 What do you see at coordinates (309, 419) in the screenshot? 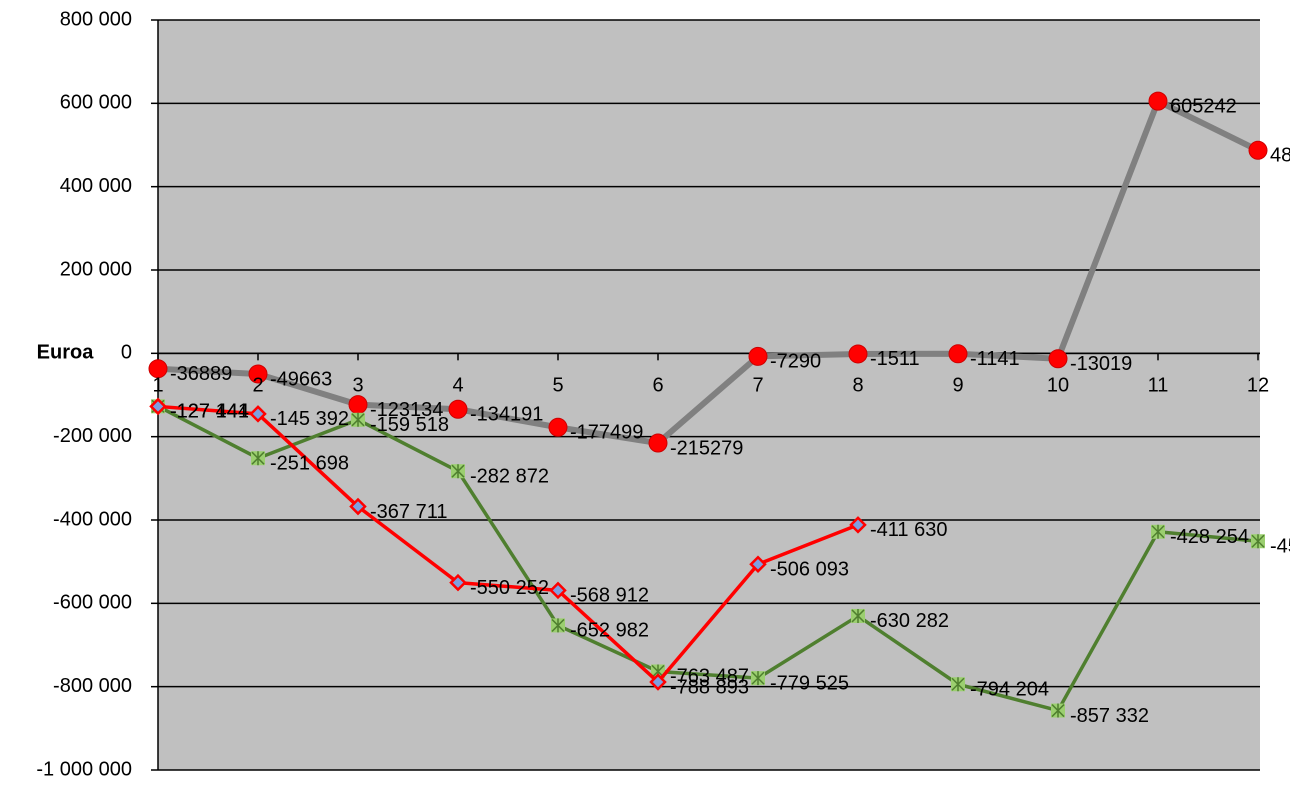
I see `data-label: -145 392` at bounding box center [309, 419].